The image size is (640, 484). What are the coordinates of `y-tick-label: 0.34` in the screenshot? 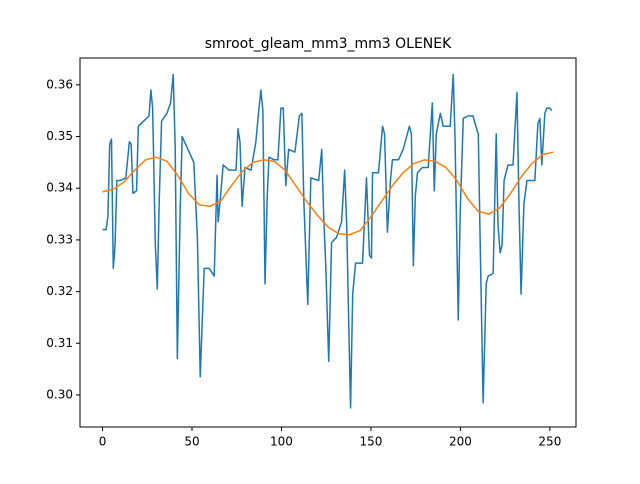 It's located at (59, 188).